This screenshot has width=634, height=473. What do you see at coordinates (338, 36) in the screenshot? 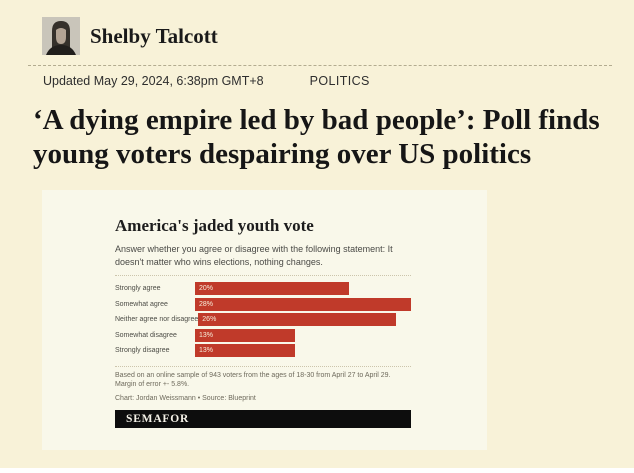
I see `author-byline: Shelby Talcott` at bounding box center [338, 36].